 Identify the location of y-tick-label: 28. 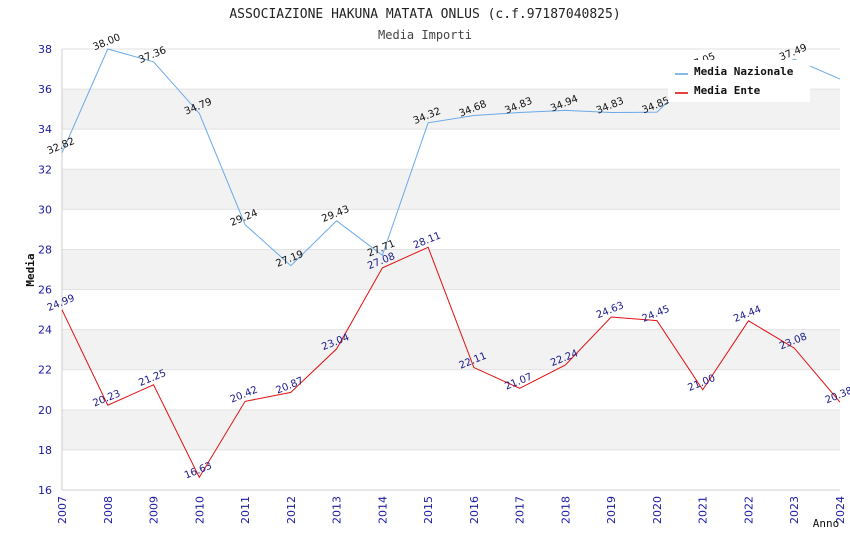
(45, 249).